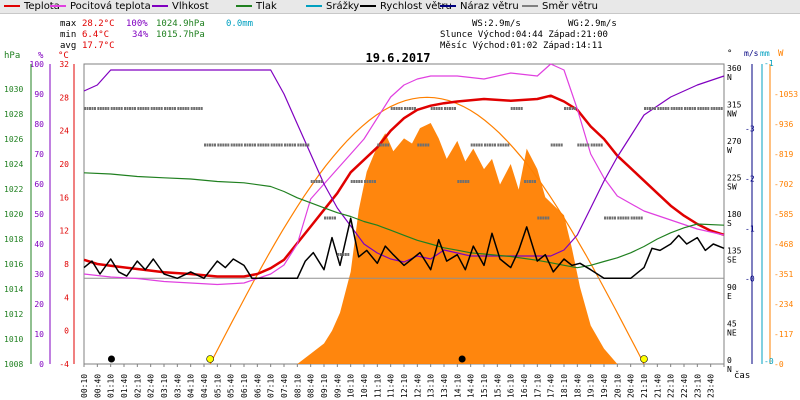  I want to click on legend-item: Pocitová teplota, so click(100, 6).